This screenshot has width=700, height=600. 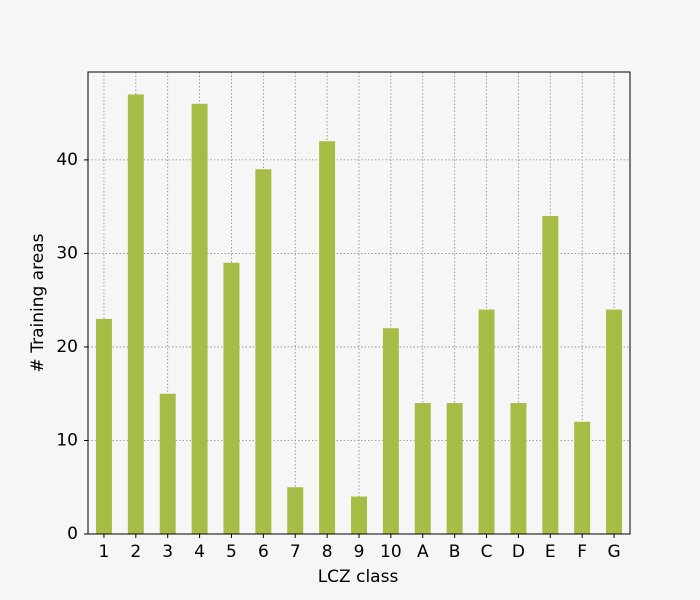 I want to click on x-tick-label: A, so click(x=423, y=552).